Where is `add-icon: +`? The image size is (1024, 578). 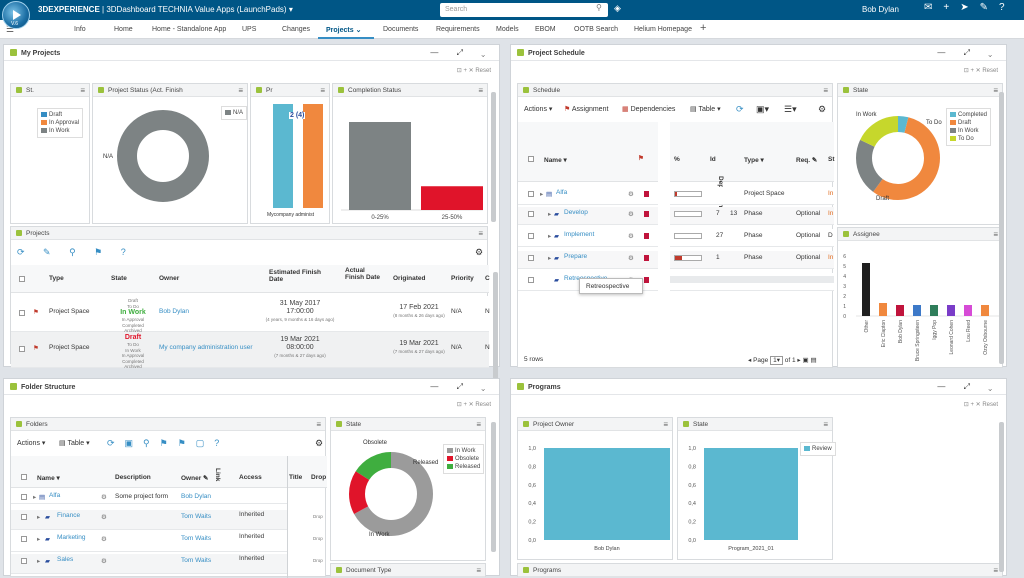
add-icon: + is located at coordinates (946, 7).